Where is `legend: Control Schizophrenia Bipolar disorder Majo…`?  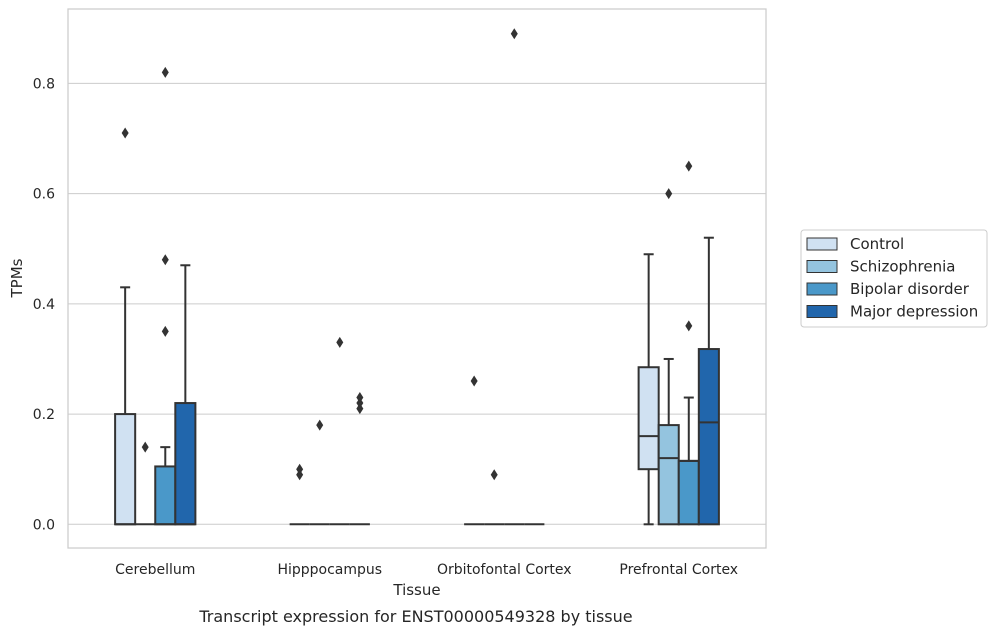
legend: Control Schizophrenia Bipolar disorder Majo… is located at coordinates (894, 278).